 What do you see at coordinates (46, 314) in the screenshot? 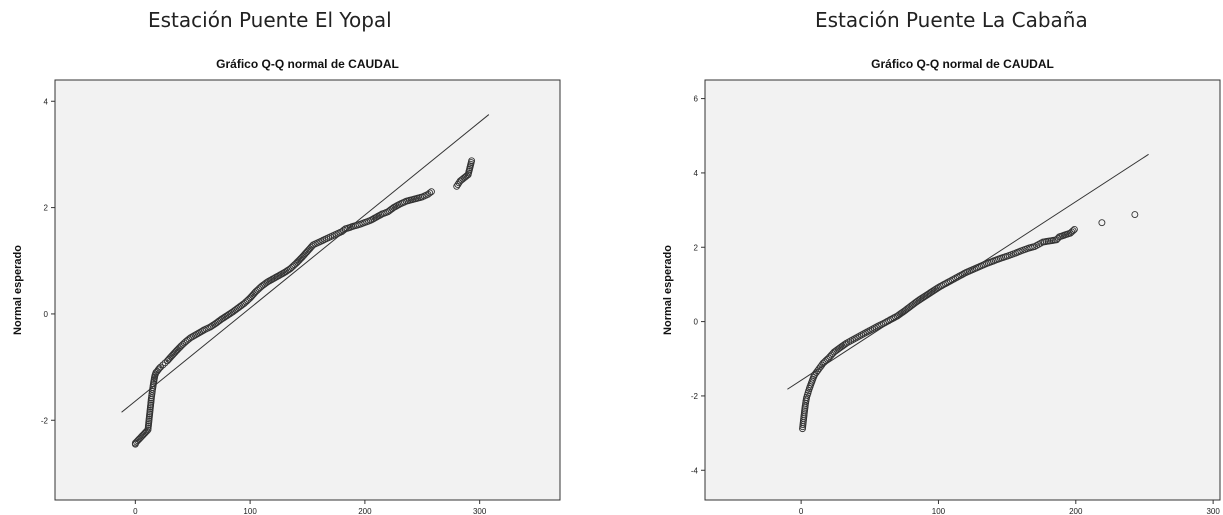
I see `chart-0-ytick-label-1: 0` at bounding box center [46, 314].